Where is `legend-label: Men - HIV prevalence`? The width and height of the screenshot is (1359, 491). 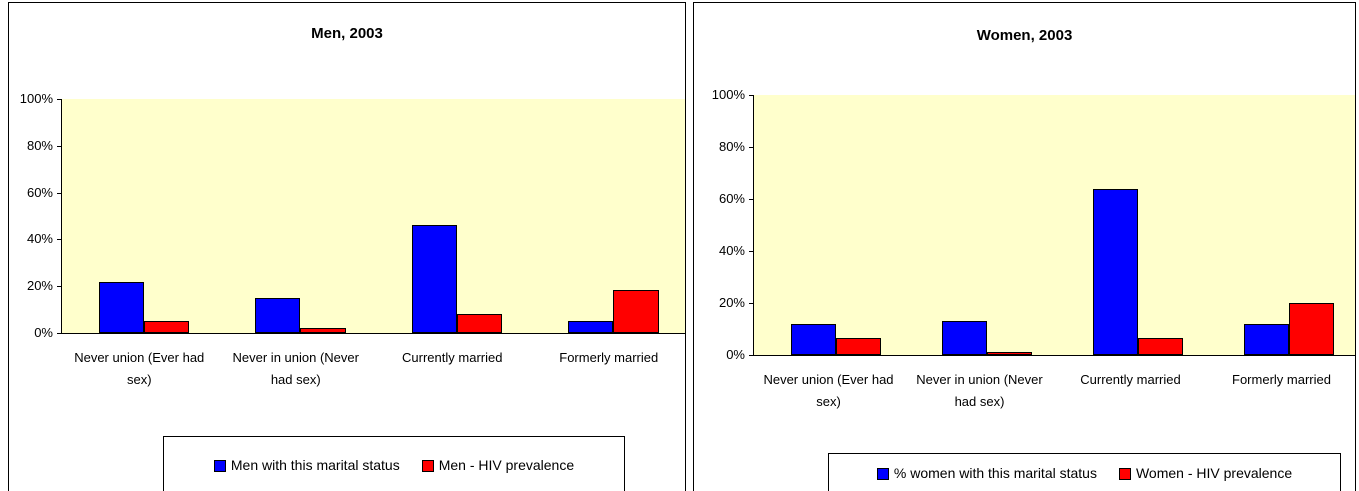 legend-label: Men - HIV prevalence is located at coordinates (506, 465).